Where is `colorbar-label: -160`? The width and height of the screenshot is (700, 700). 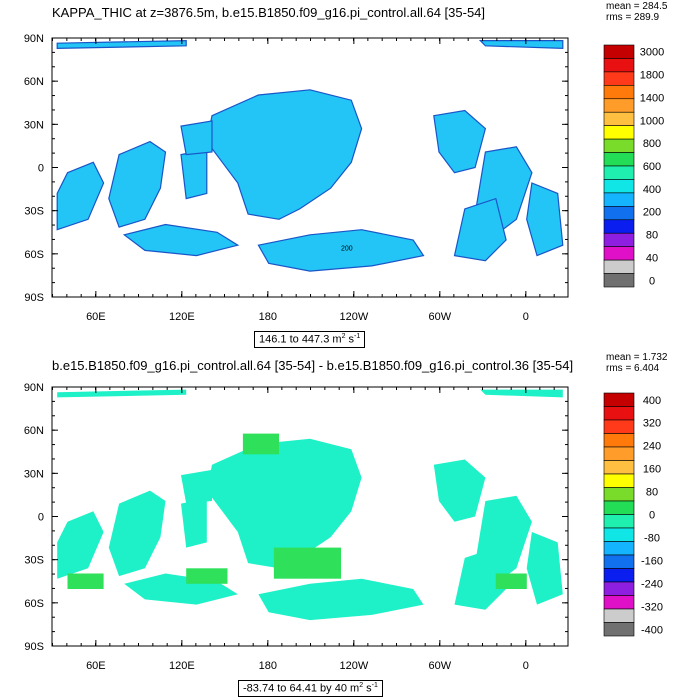 colorbar-label: -160 is located at coordinates (652, 561).